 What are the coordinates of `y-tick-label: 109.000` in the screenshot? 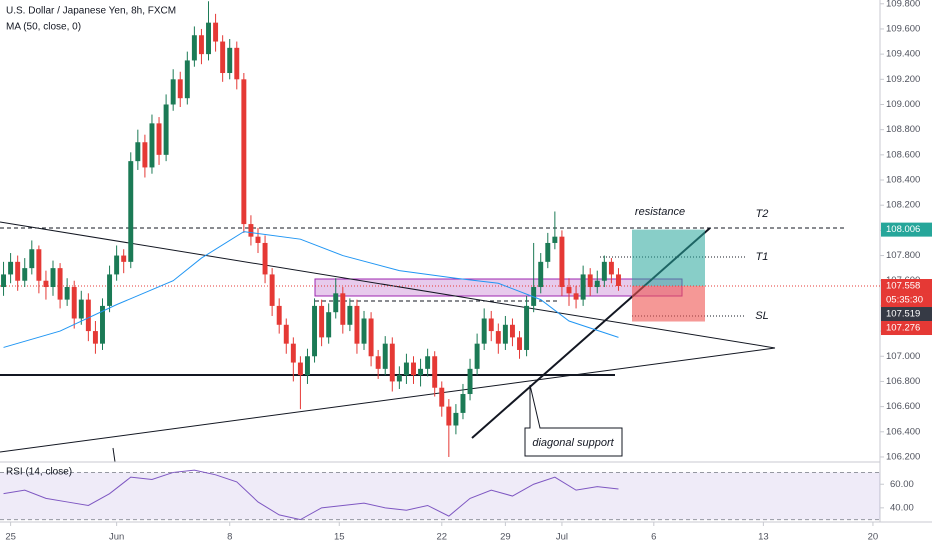 It's located at (903, 104).